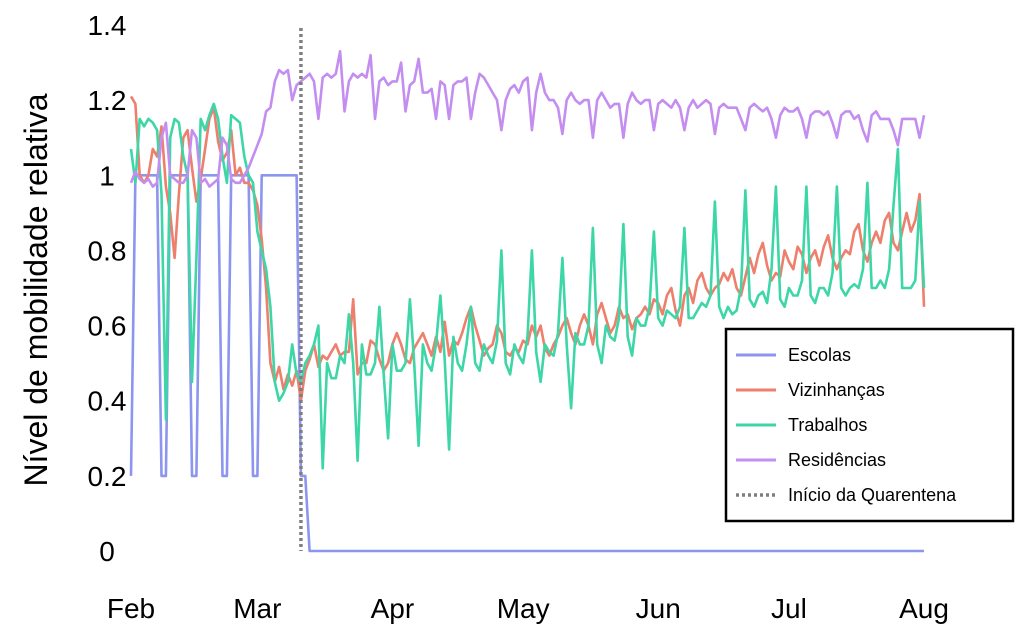 Image resolution: width=1016 pixels, height=628 pixels. What do you see at coordinates (107, 551) in the screenshot?
I see `y-tick-label: 0` at bounding box center [107, 551].